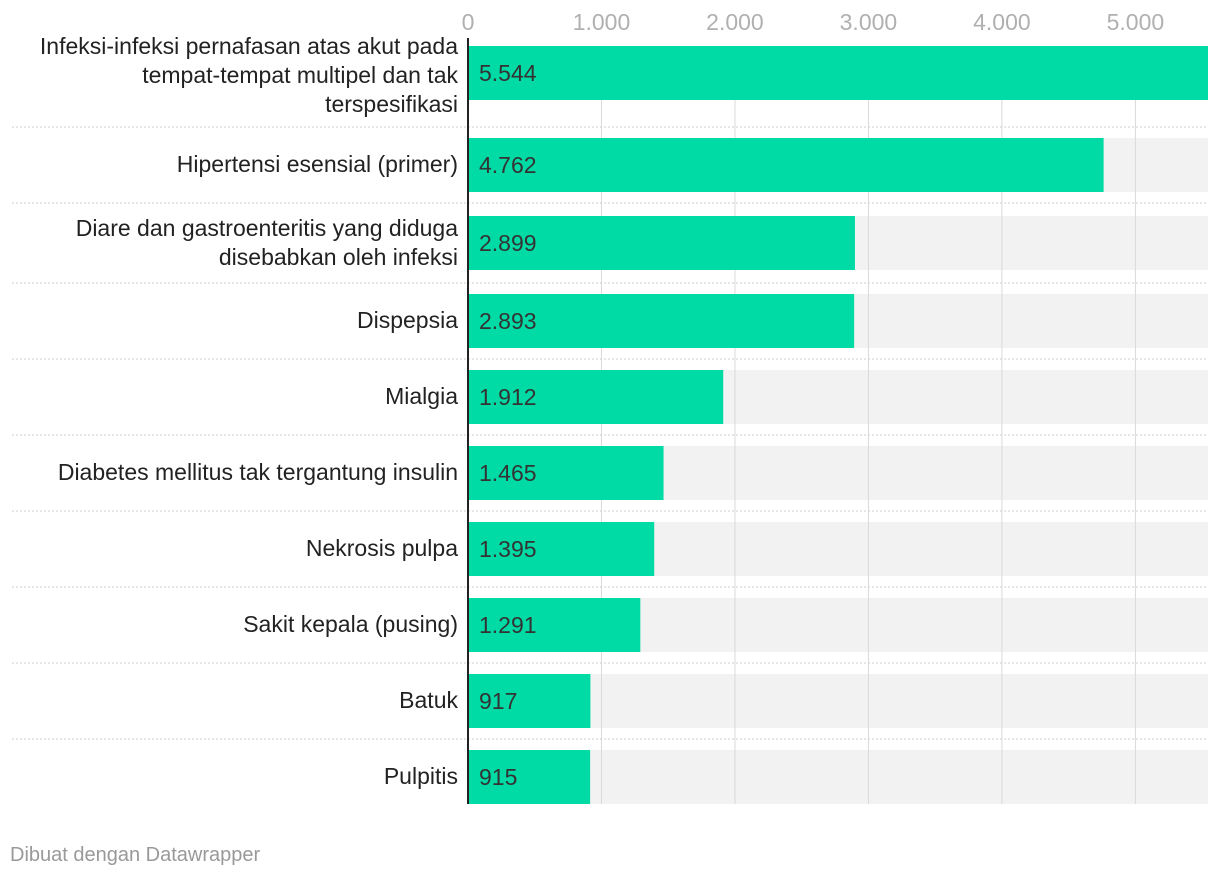  What do you see at coordinates (813, 22) in the screenshot?
I see `x-axis-ticks: 0 1.000 2.000 3.000 4.000 5.000` at bounding box center [813, 22].